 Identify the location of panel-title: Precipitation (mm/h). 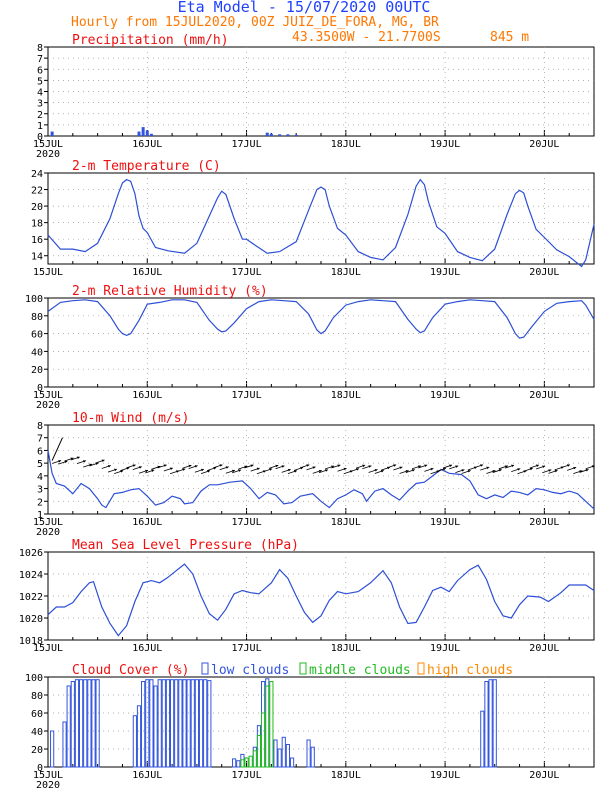
(150, 40).